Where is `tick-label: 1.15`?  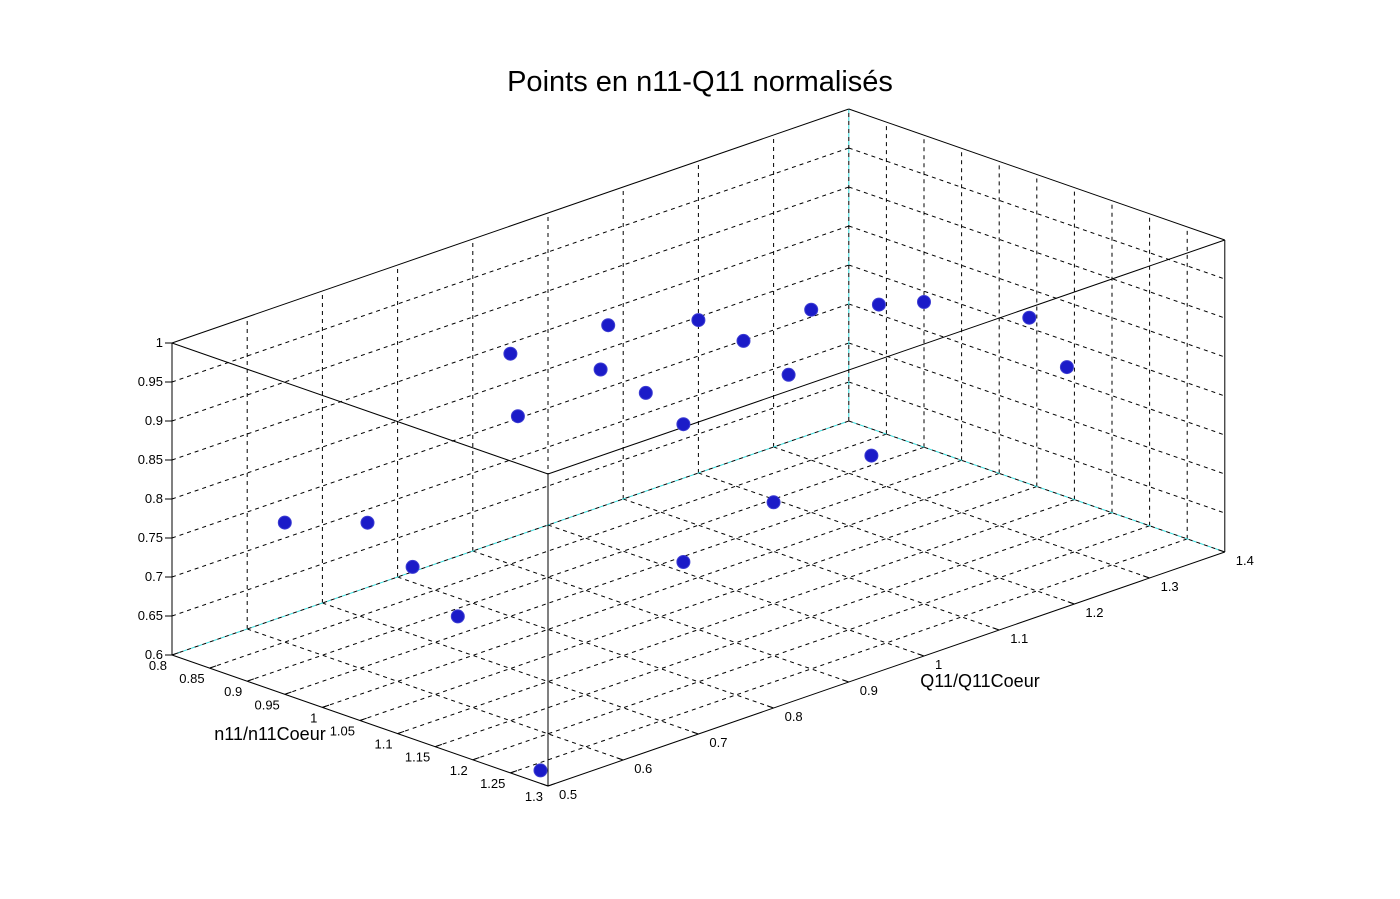
tick-label: 1.15 is located at coordinates (417, 757).